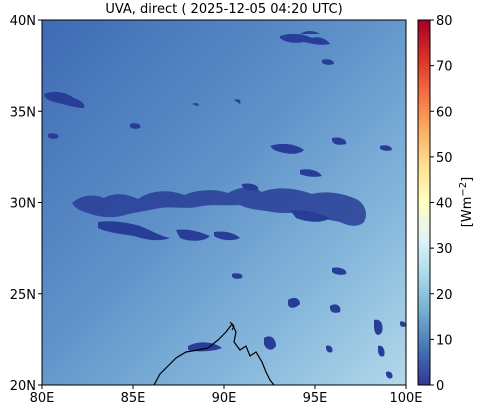 Image resolution: width=480 pixels, height=412 pixels. I want to click on y-tick-label: 25N, so click(23, 295).